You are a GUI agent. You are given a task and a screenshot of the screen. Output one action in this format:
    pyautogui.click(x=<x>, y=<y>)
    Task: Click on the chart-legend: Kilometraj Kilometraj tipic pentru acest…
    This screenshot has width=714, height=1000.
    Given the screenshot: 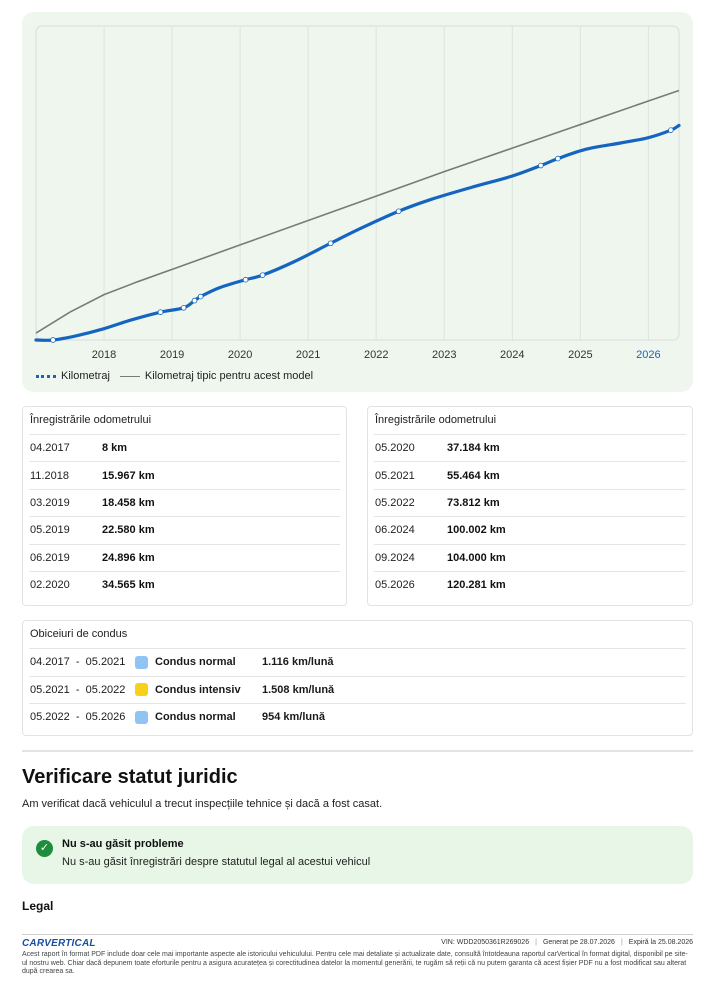 What is the action you would take?
    pyautogui.click(x=174, y=376)
    